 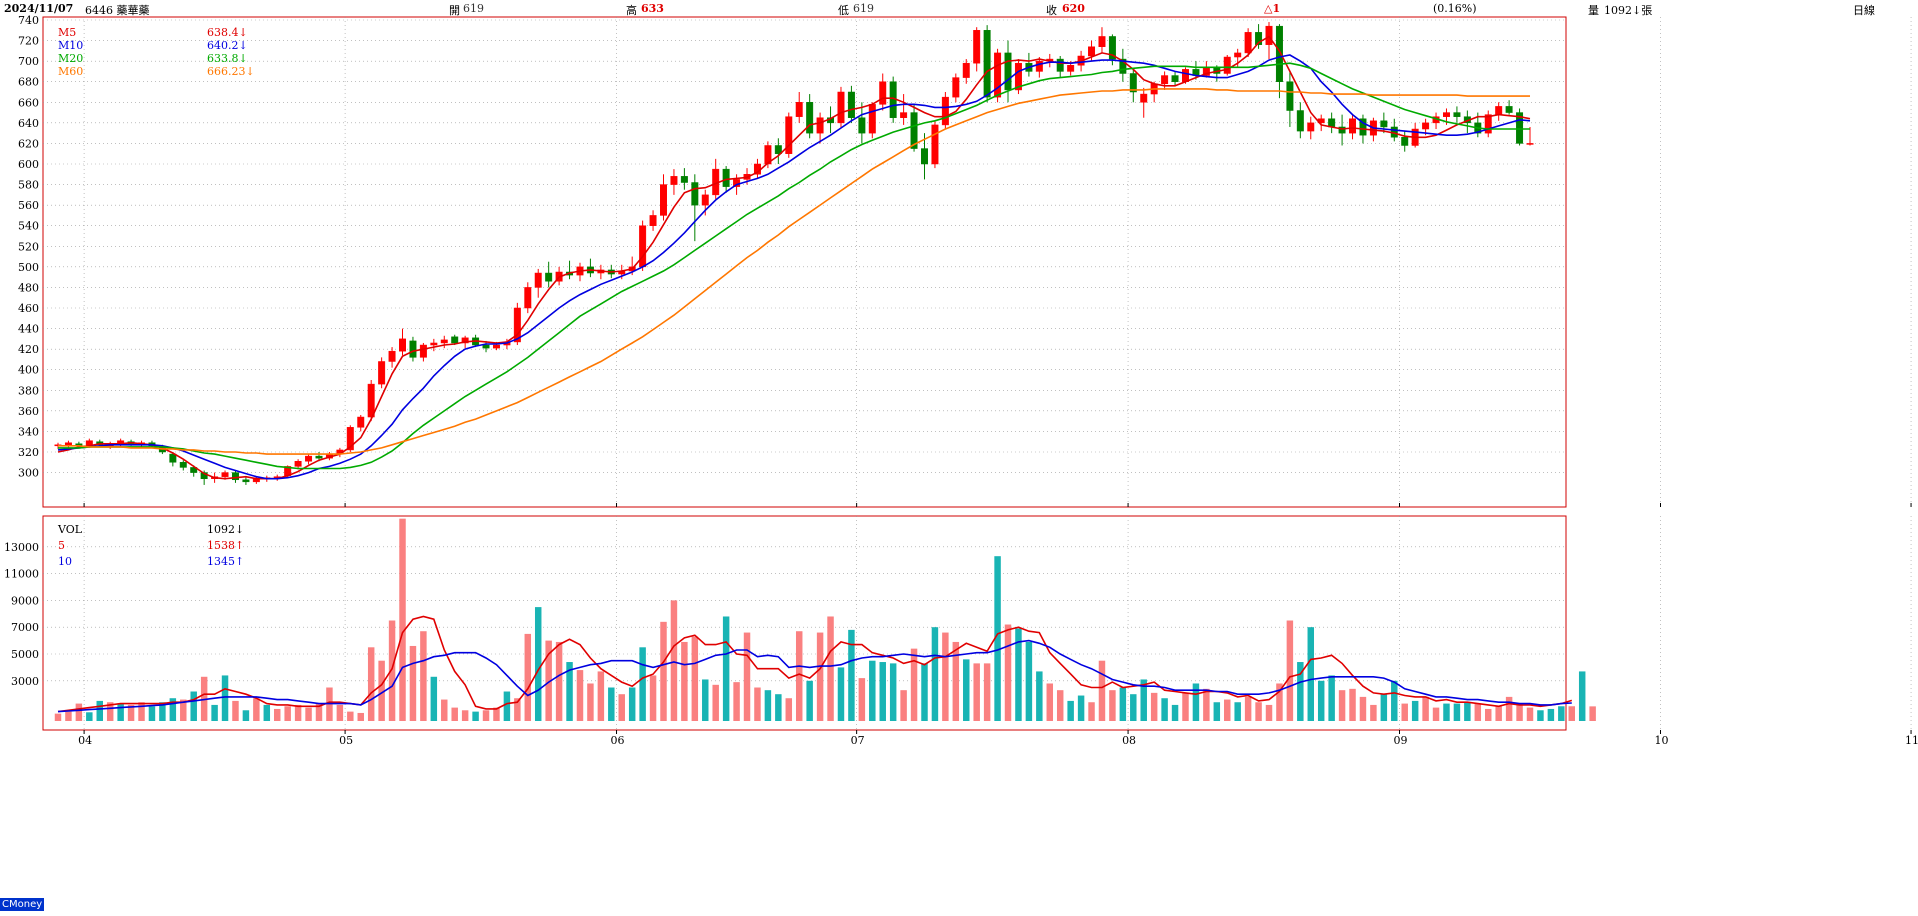 I want to click on stock-name: 6446 藥華藥, so click(x=117, y=10).